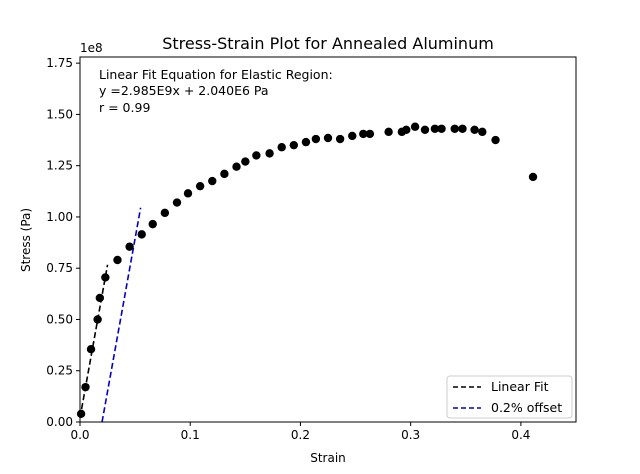 The width and height of the screenshot is (640, 474). I want to click on legend-linear-fit-label: Linear Fit, so click(520, 386).